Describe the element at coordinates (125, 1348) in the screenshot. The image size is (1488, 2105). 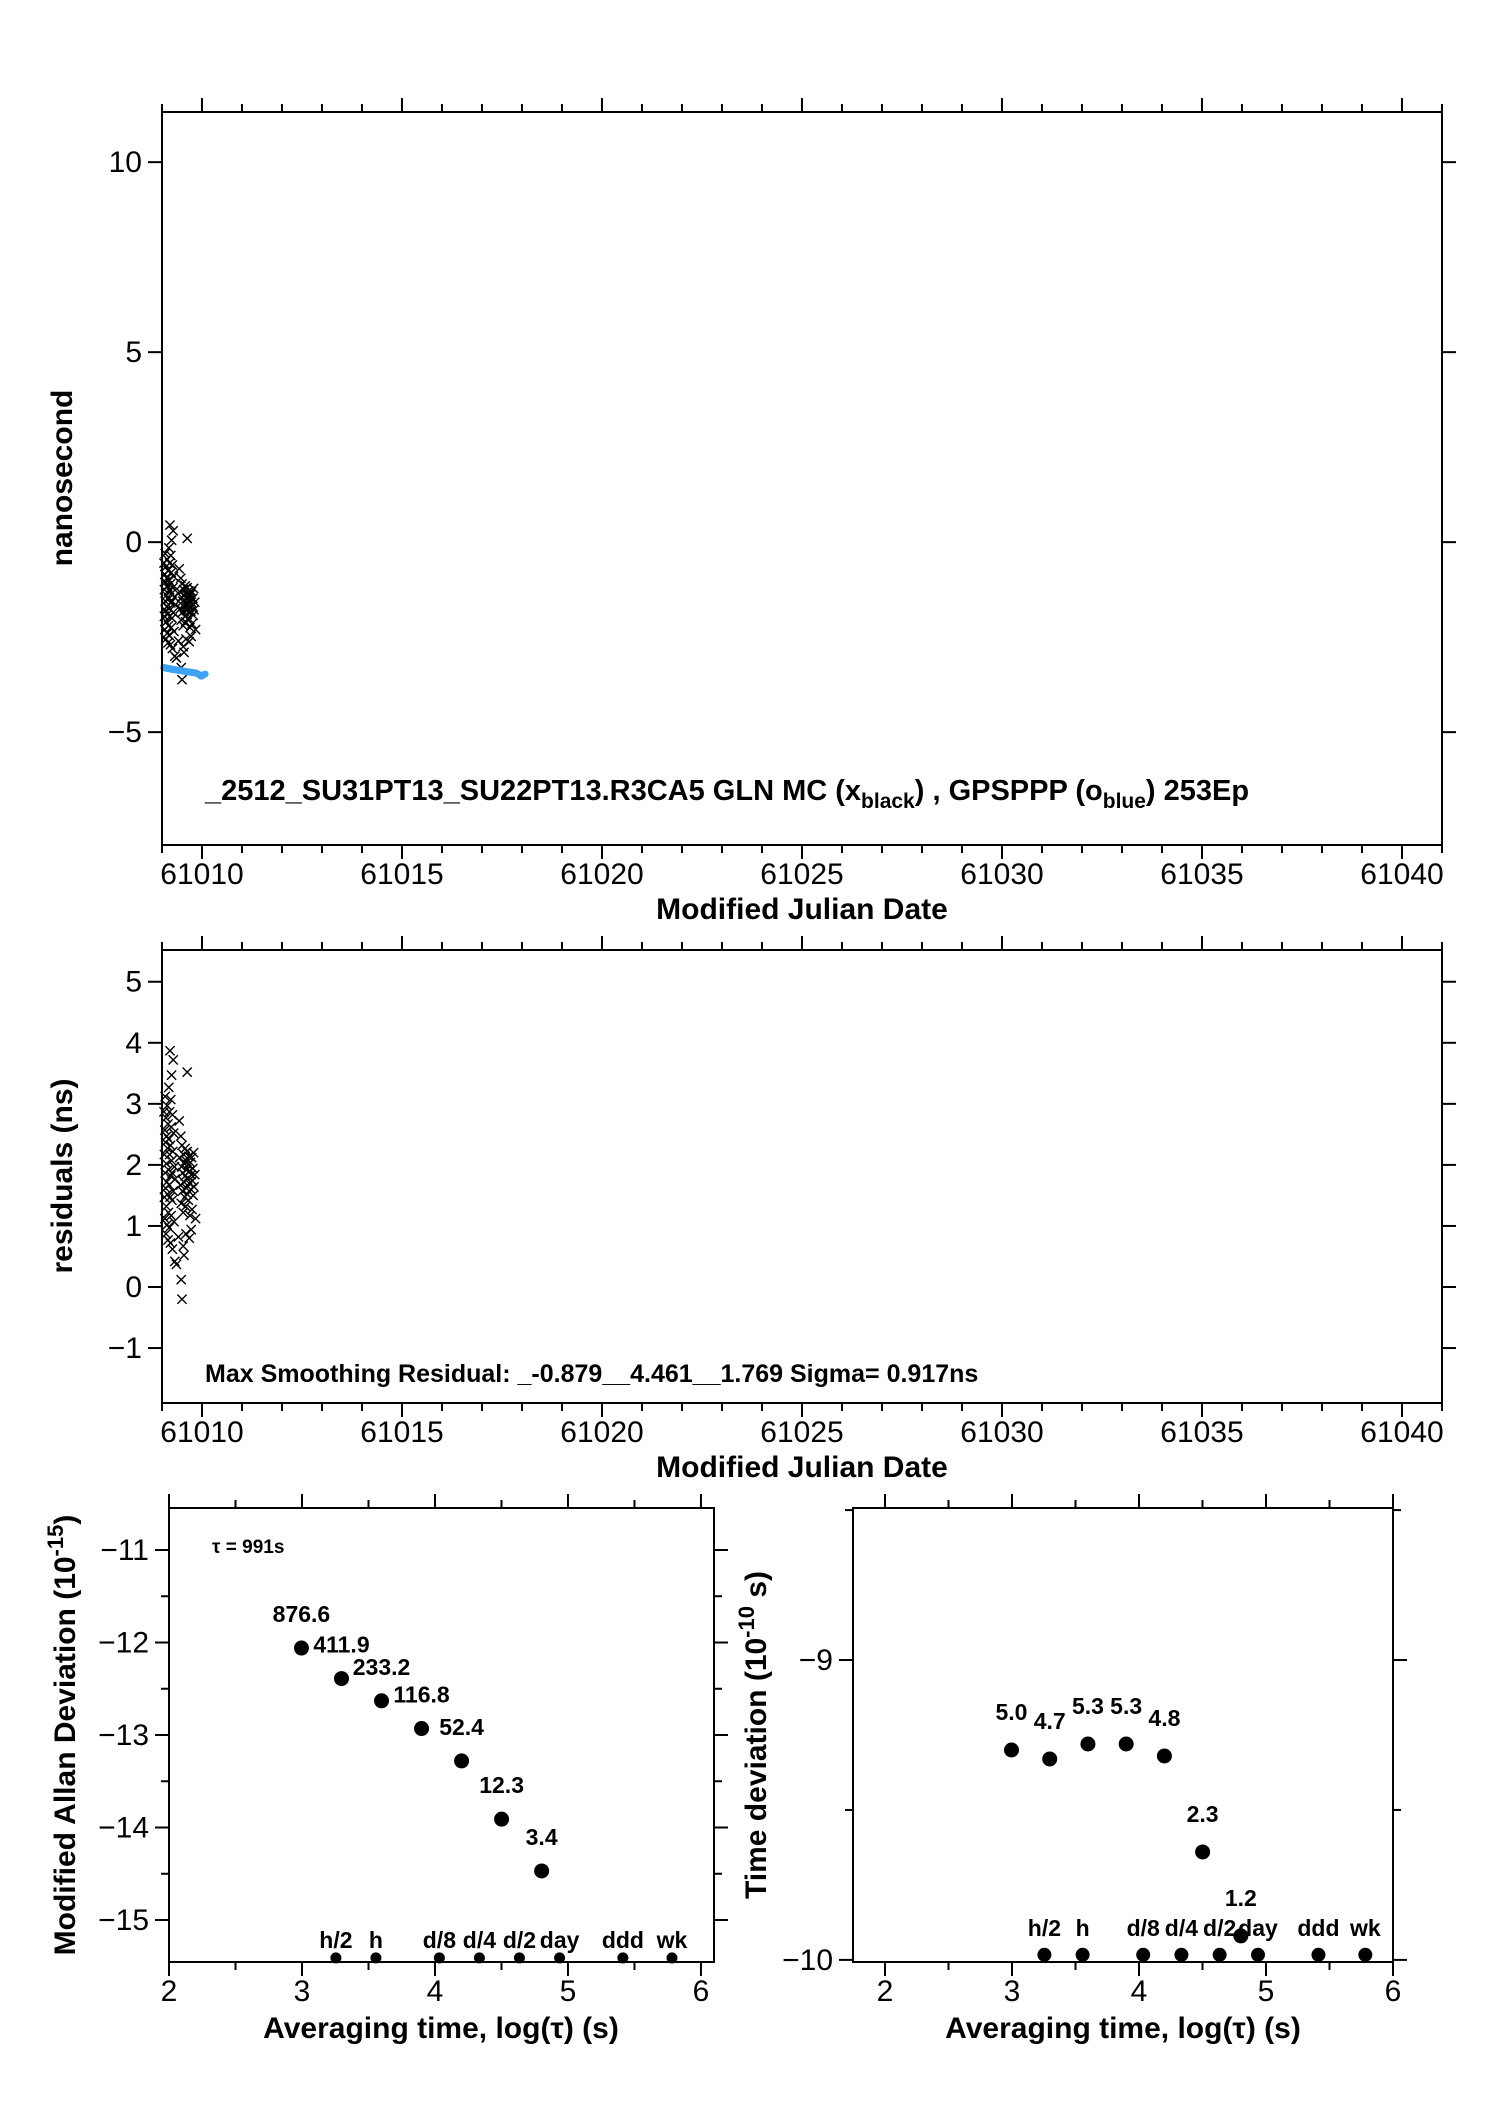
I see `y-tick-label: −1` at that location.